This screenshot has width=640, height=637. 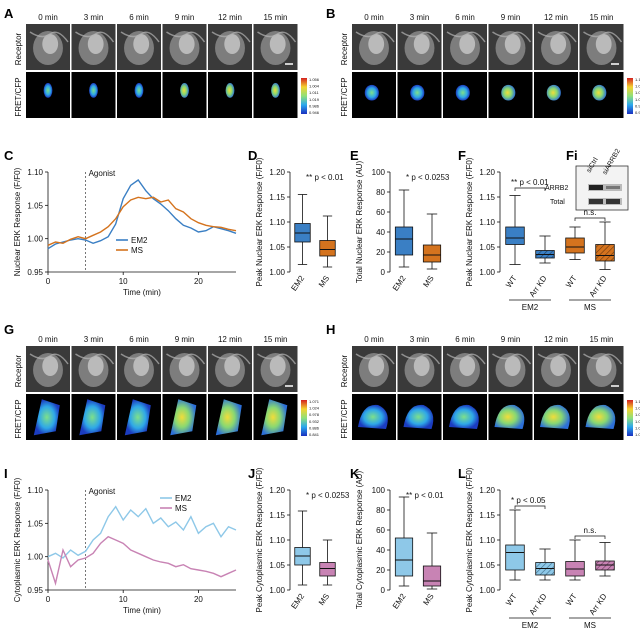 What do you see at coordinates (17, 221) in the screenshot?
I see `y-axis-label: Nuclear ERK Response (F/F0)` at bounding box center [17, 221].